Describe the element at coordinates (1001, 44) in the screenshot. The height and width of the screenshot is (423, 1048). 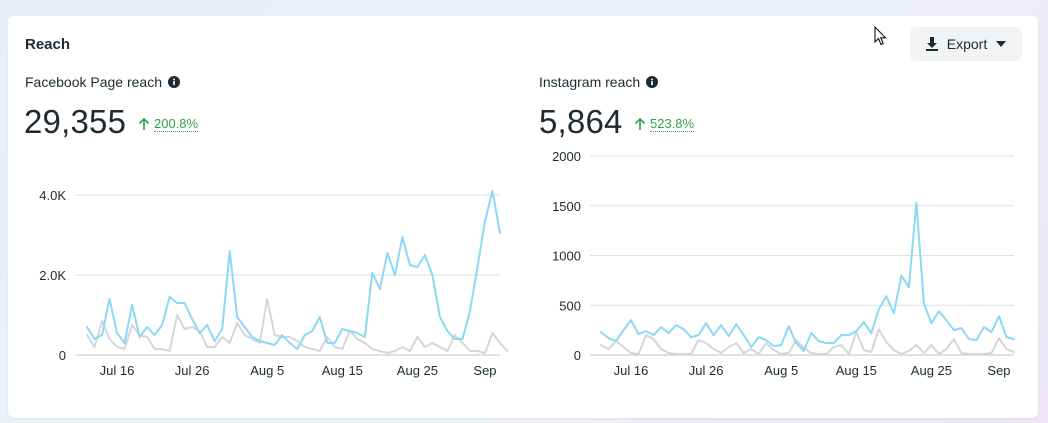
I see `caret-down-icon` at that location.